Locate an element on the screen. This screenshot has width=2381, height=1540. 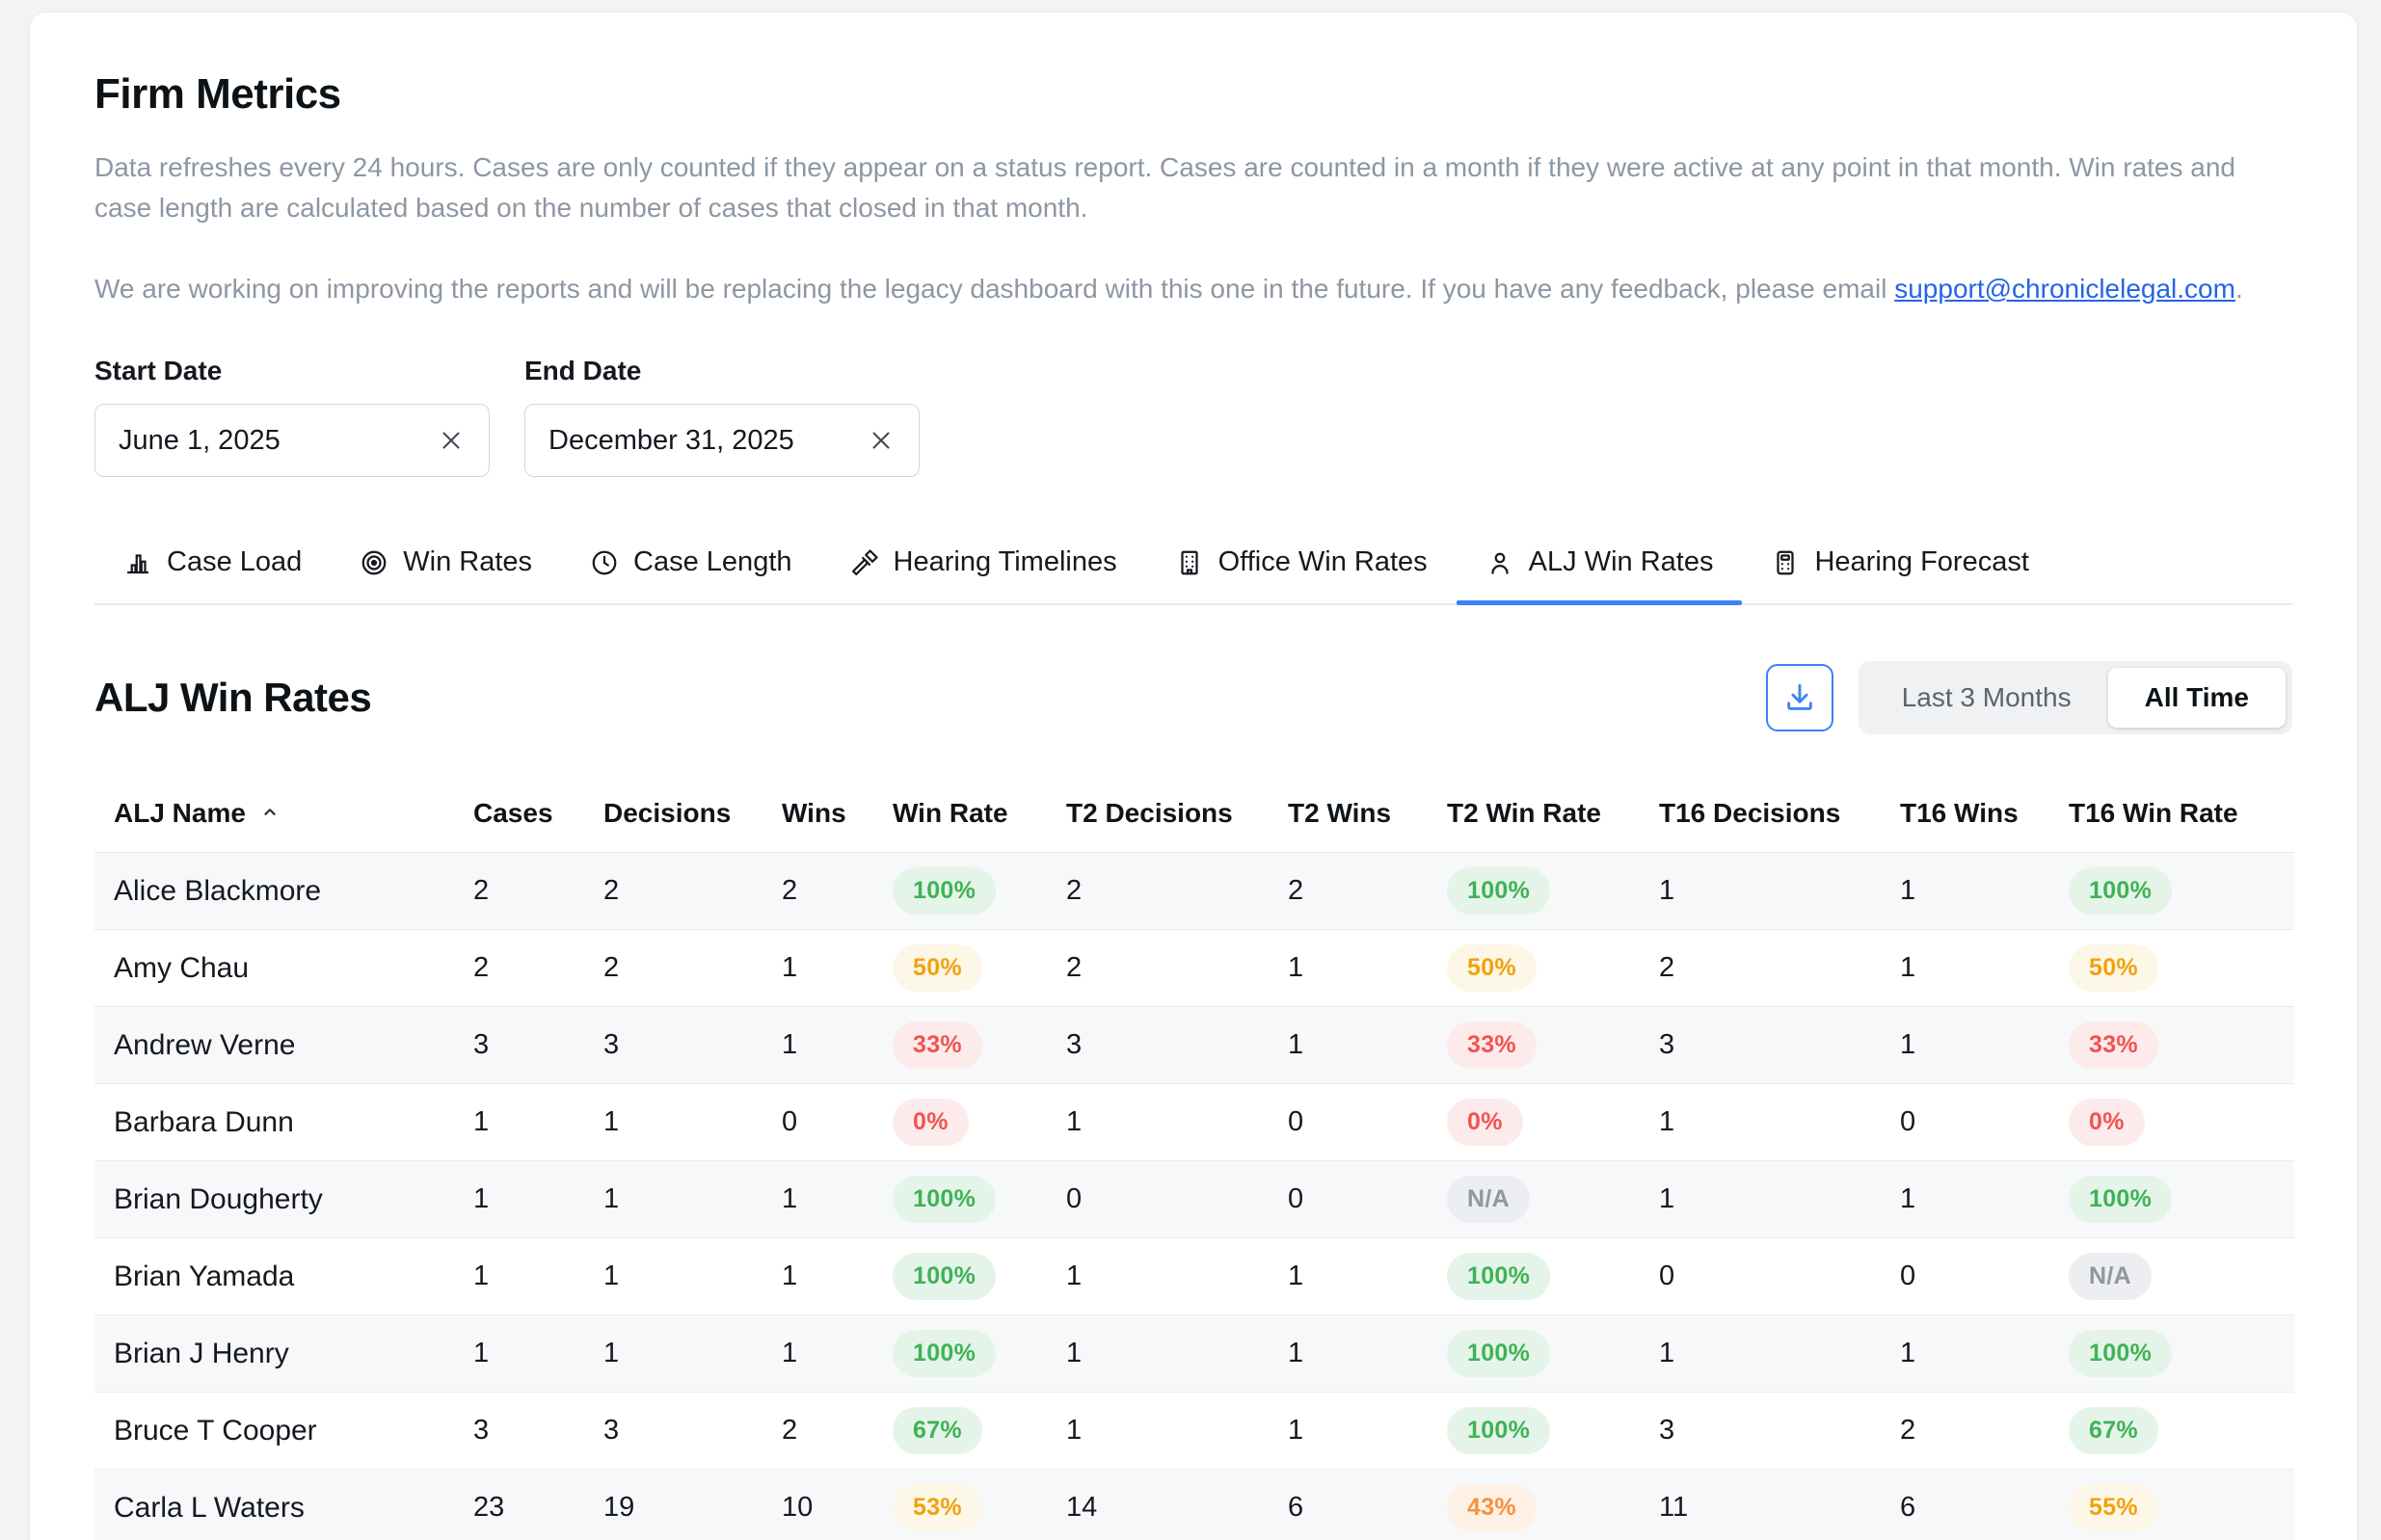
column-header-t16-decisions: T16 Decisions is located at coordinates (1779, 816).